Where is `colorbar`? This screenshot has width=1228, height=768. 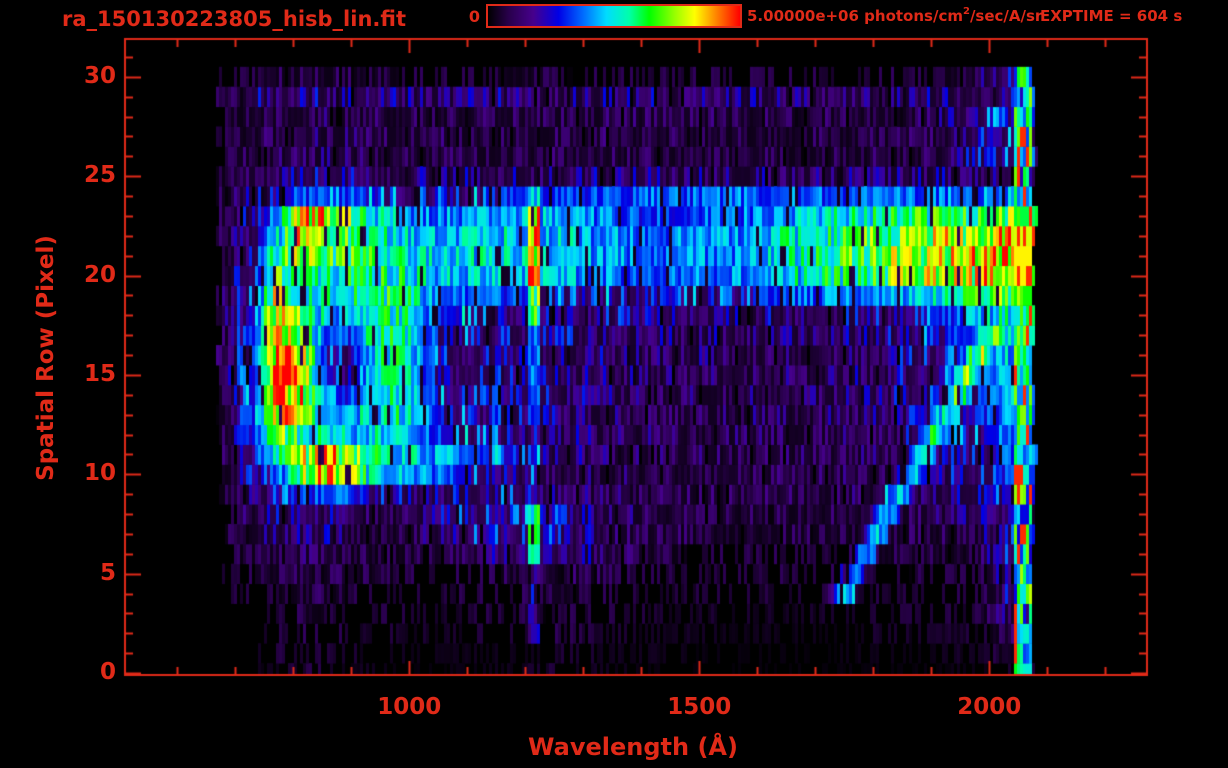 colorbar is located at coordinates (614, 16).